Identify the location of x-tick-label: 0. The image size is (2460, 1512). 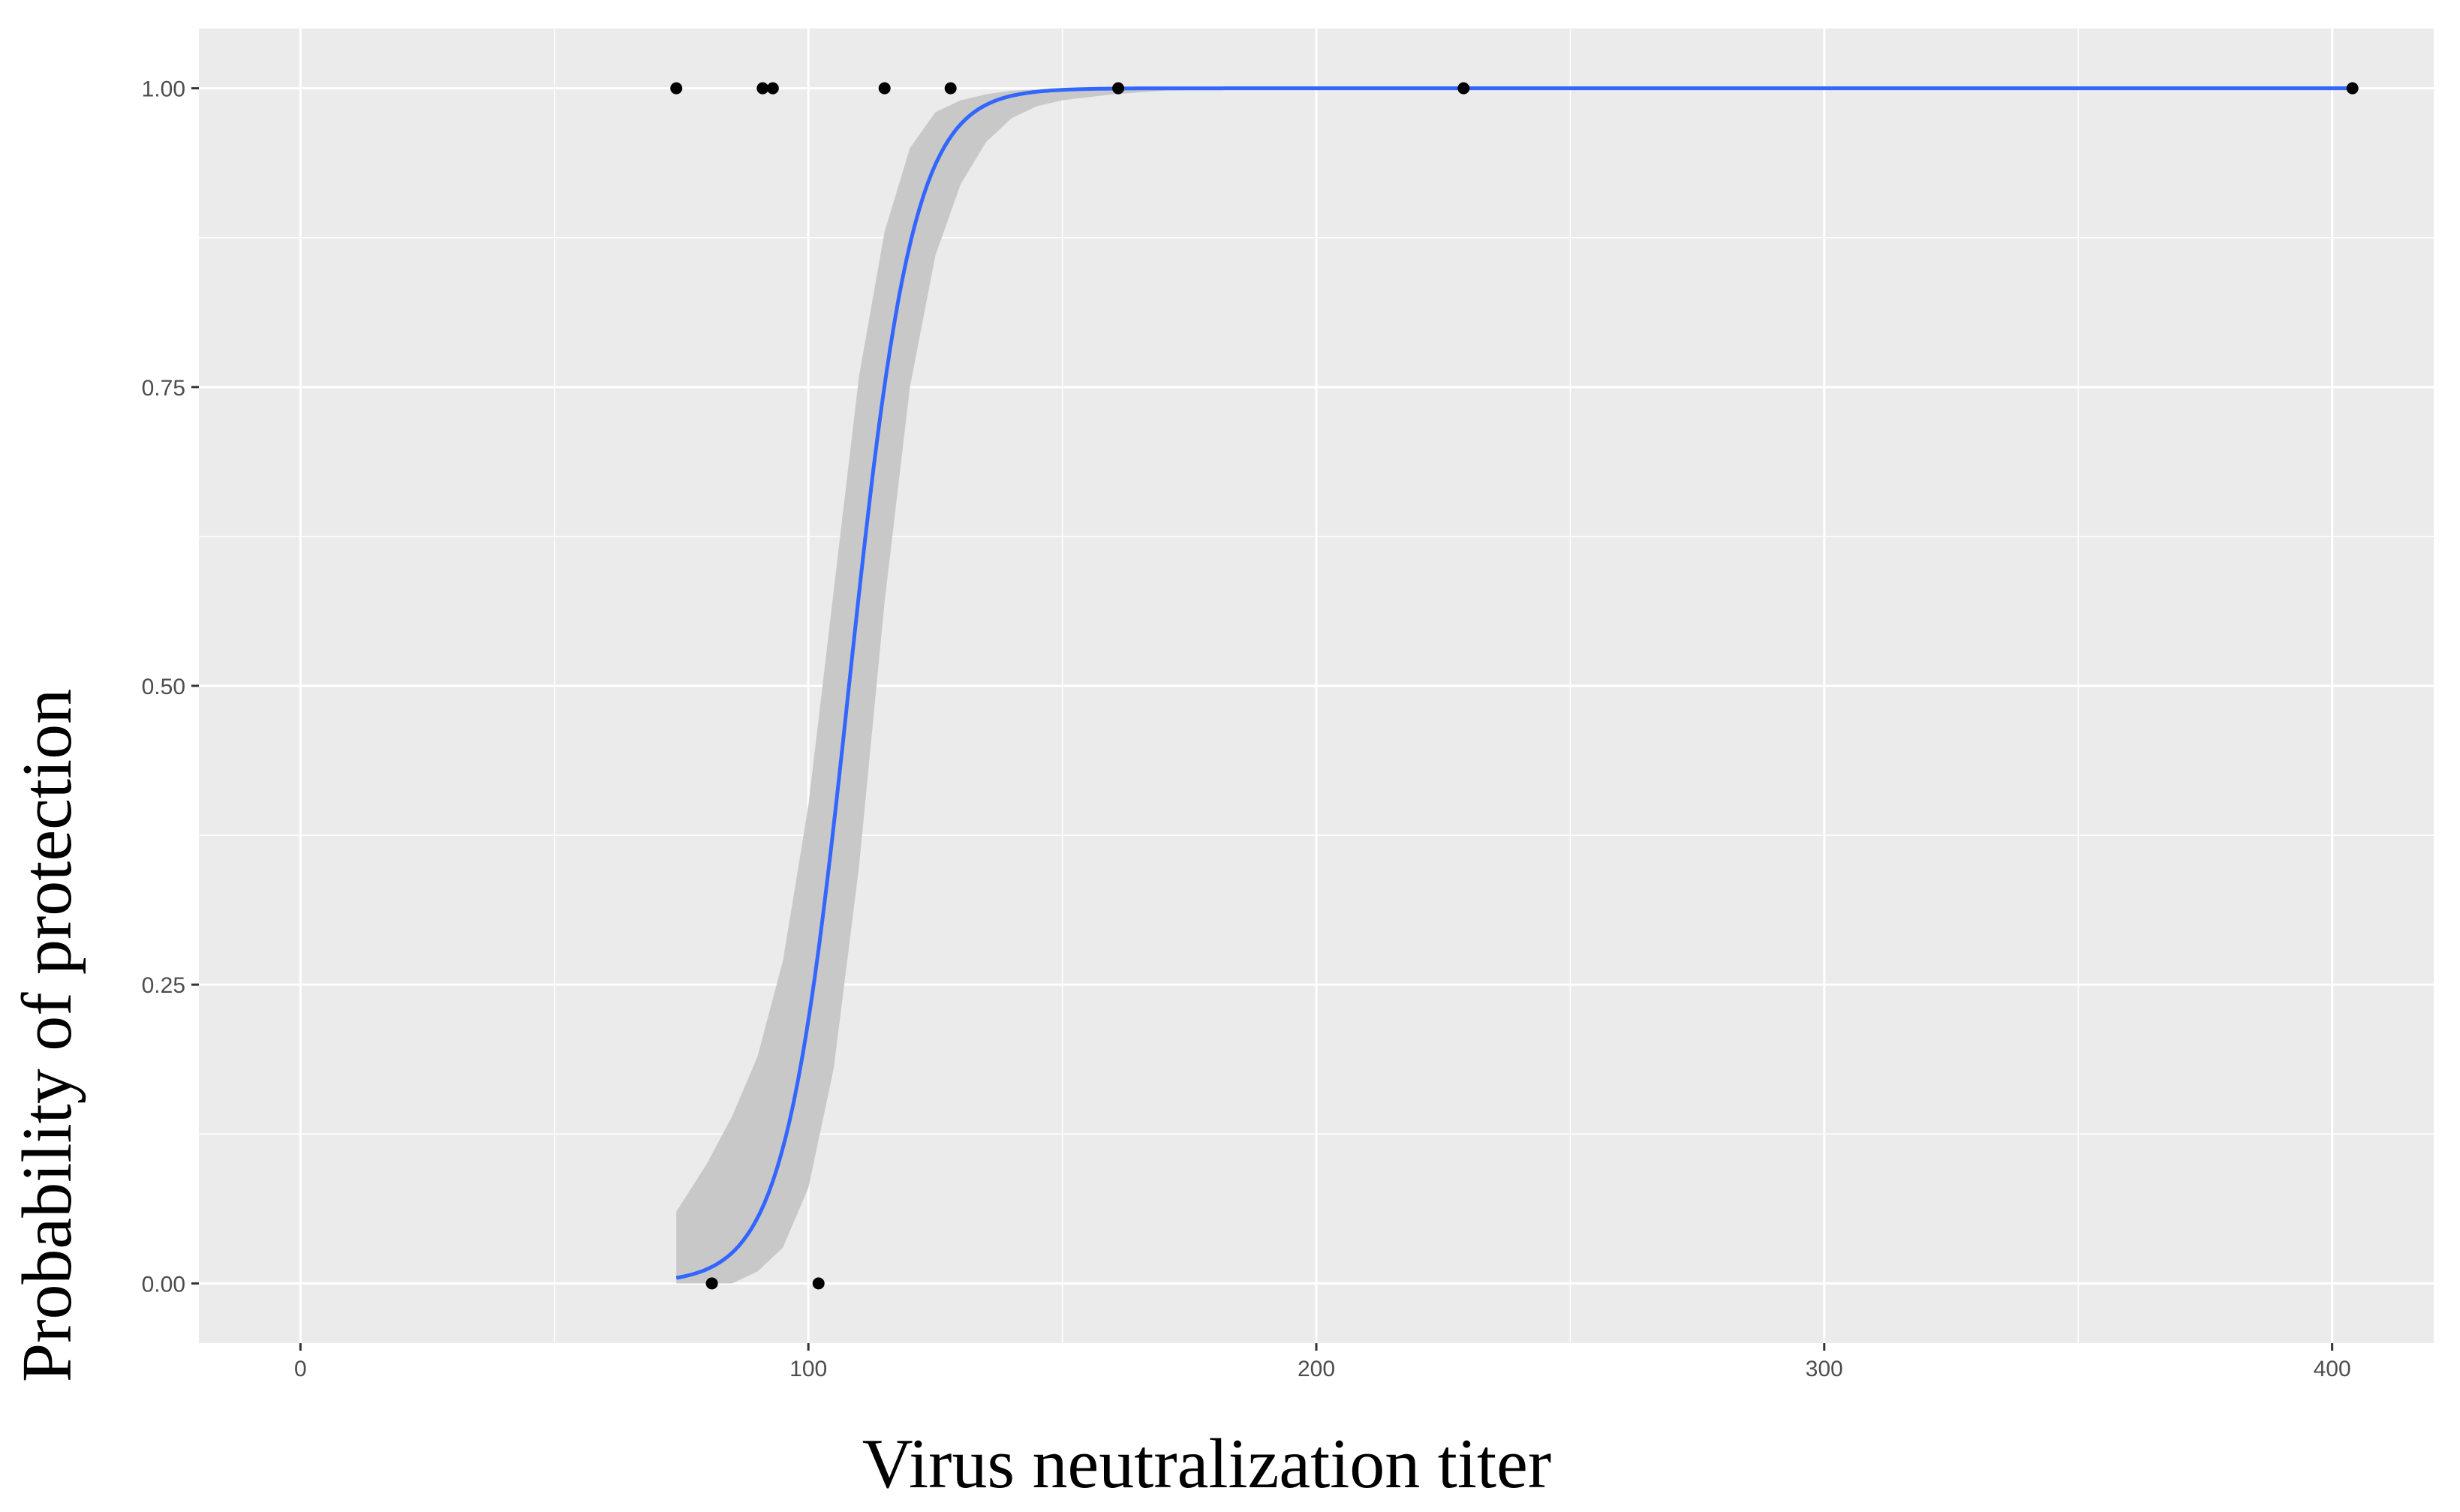
(301, 1369).